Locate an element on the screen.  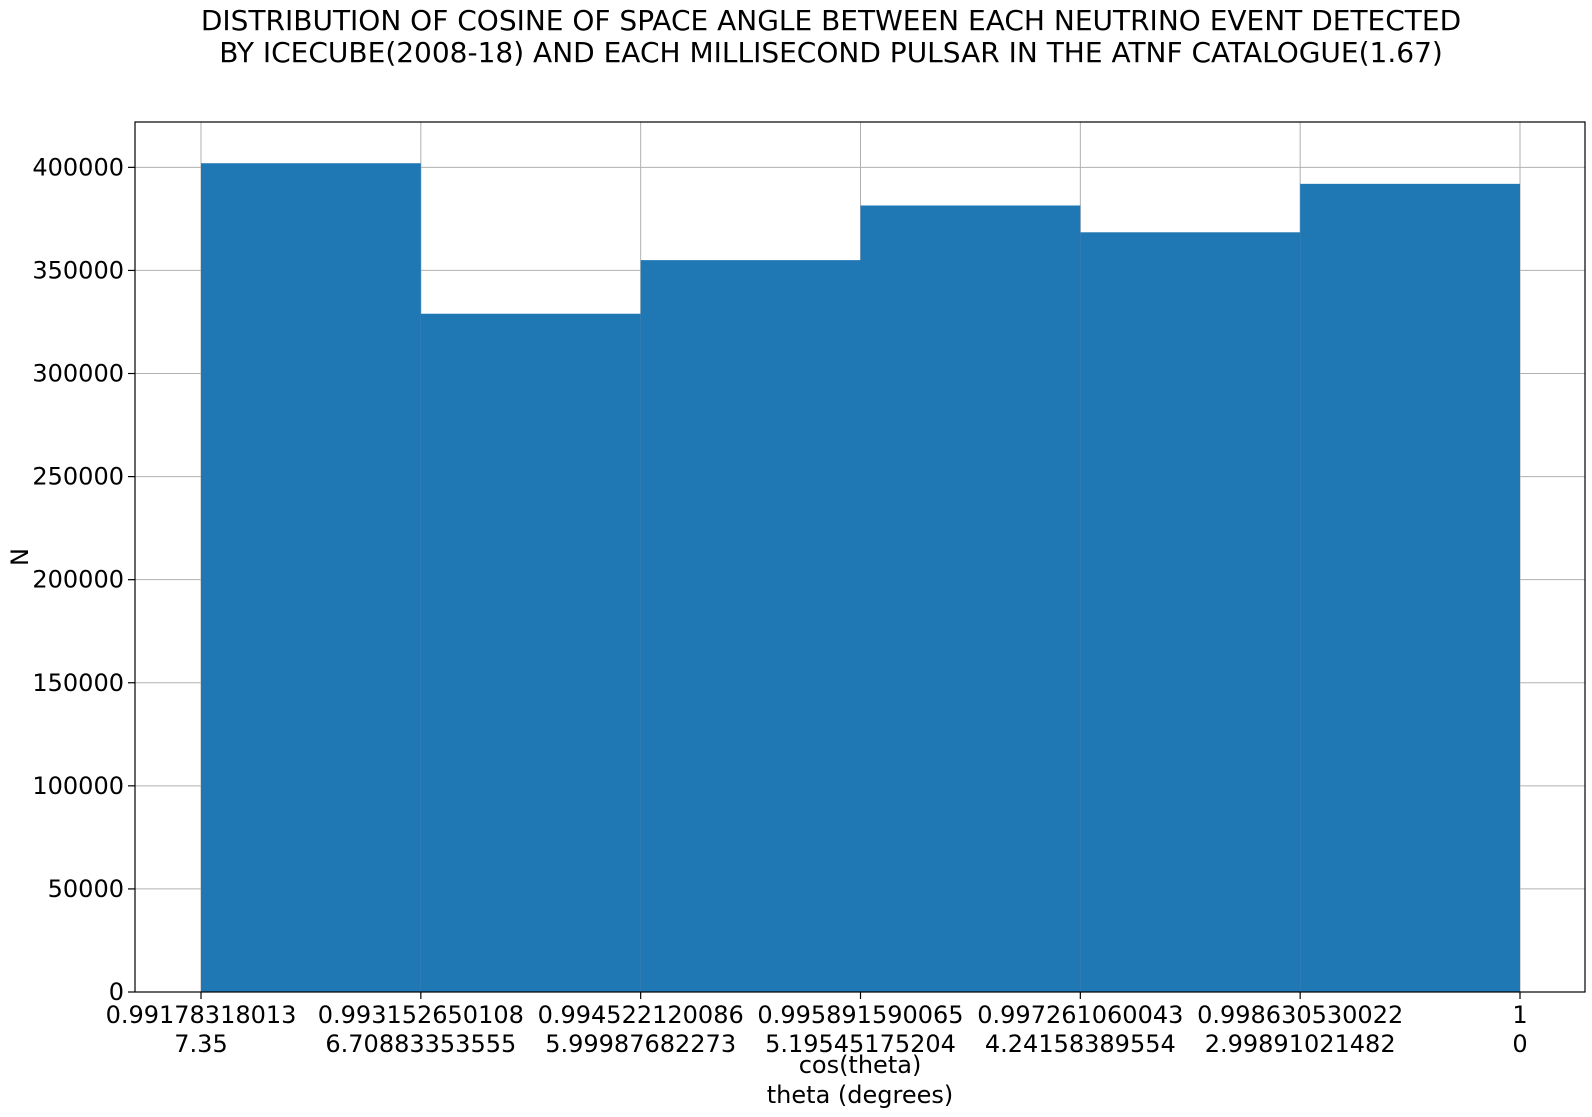
x-tick-label-theta-5: 2.99891021482 is located at coordinates (1300, 1044).